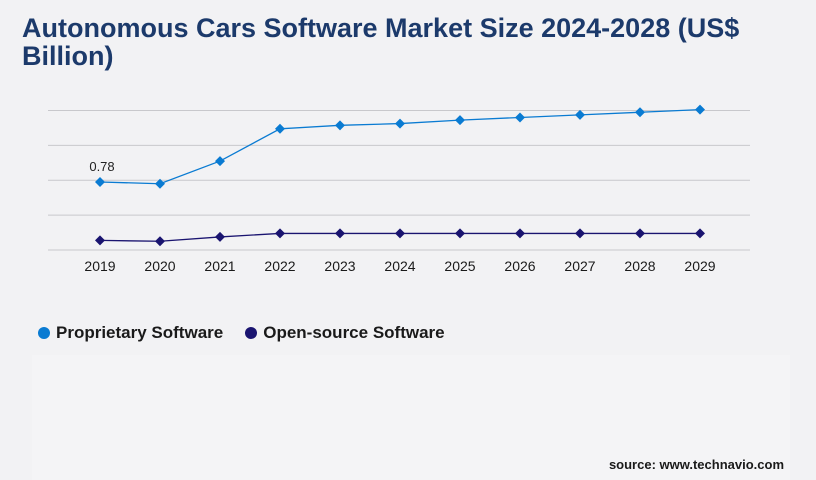 This screenshot has height=480, width=816. What do you see at coordinates (354, 332) in the screenshot?
I see `legend-label: Open-source Software` at bounding box center [354, 332].